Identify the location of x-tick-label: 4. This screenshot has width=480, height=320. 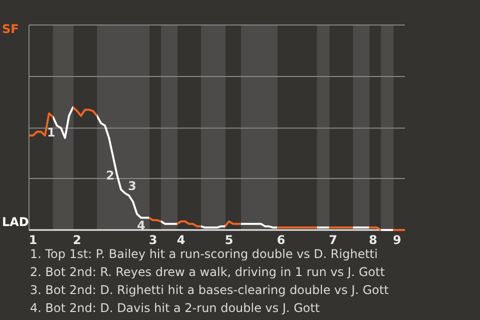
(181, 240).